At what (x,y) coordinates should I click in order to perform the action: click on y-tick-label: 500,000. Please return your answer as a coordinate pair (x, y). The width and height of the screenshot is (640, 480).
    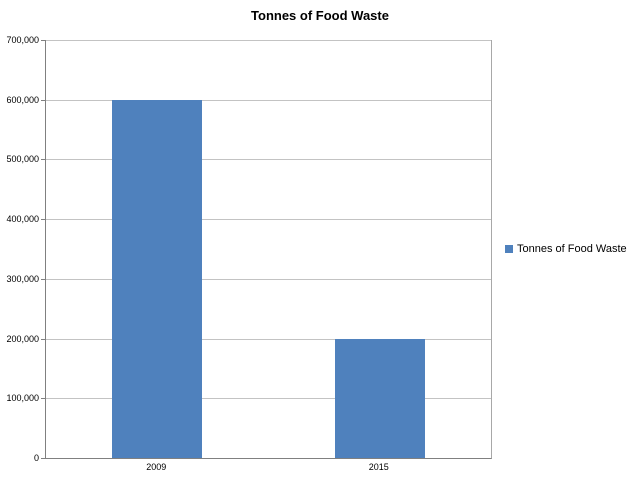
    Looking at the image, I should click on (22, 159).